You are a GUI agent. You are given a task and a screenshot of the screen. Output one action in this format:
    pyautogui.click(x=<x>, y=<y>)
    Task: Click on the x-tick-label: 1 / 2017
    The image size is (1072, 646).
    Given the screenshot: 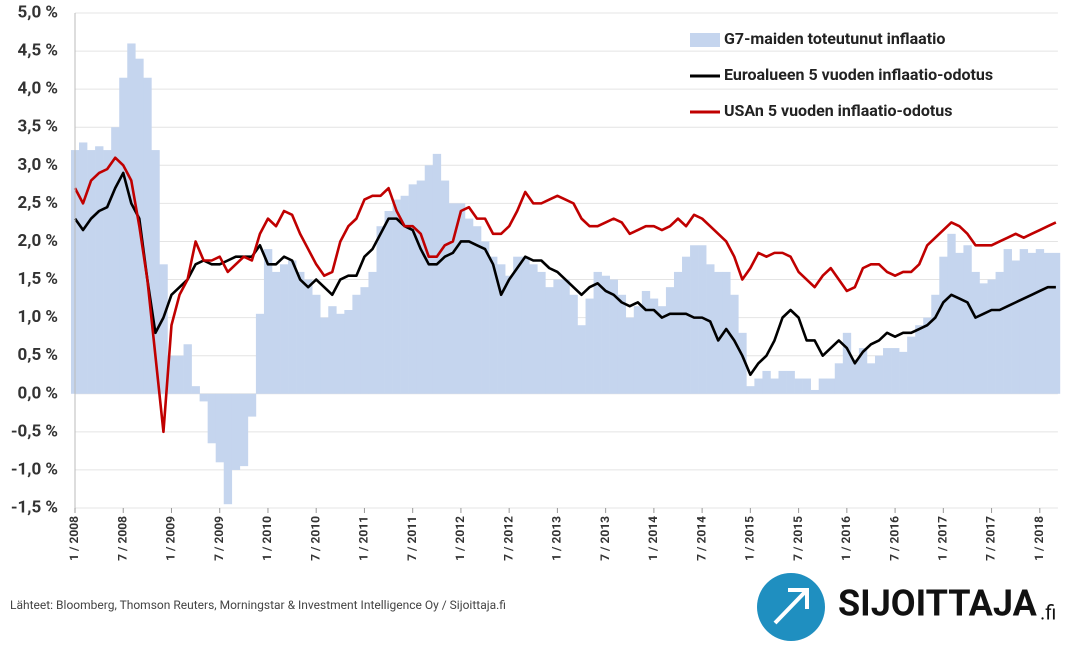 What is the action you would take?
    pyautogui.click(x=942, y=538)
    